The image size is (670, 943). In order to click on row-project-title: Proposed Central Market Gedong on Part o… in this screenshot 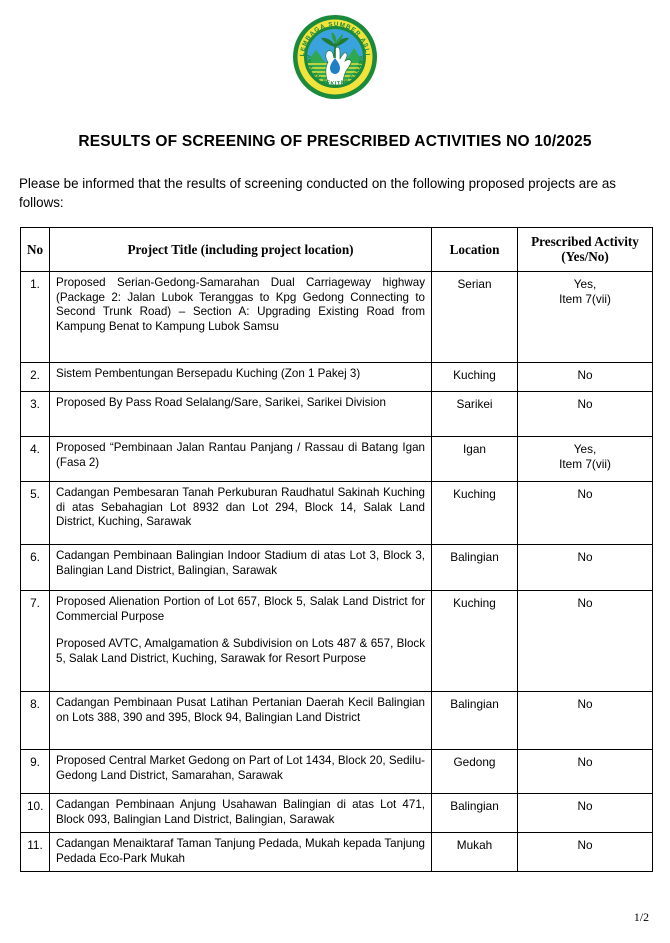, I will do `click(240, 771)`.